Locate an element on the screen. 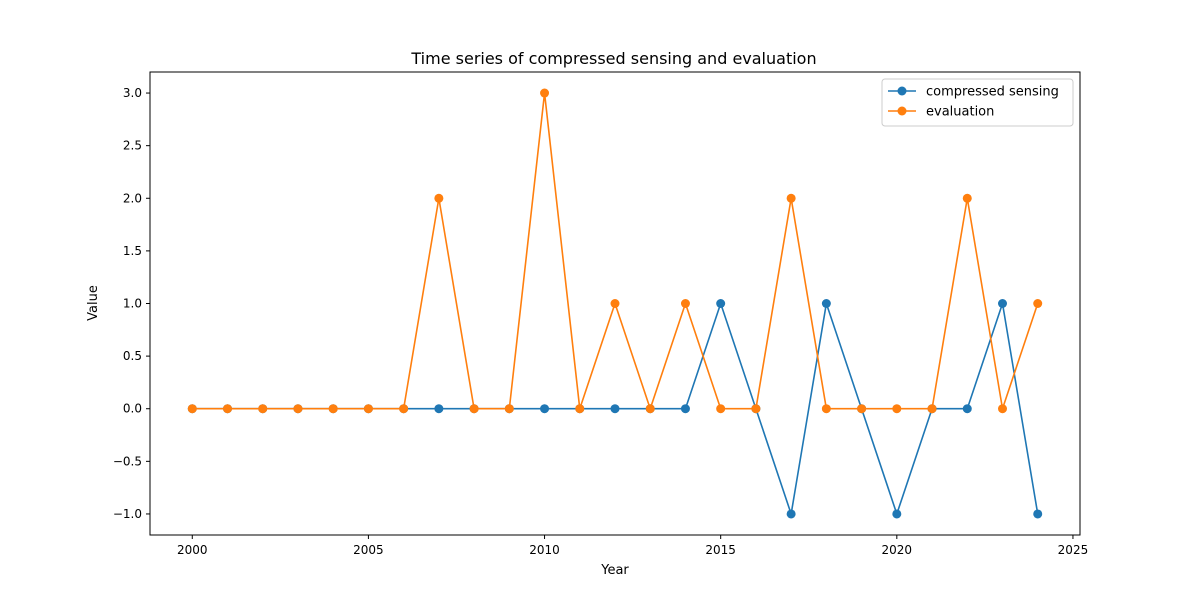 Image resolution: width=1200 pixels, height=600 pixels. y-tick-label: 0.0 is located at coordinates (132, 409).